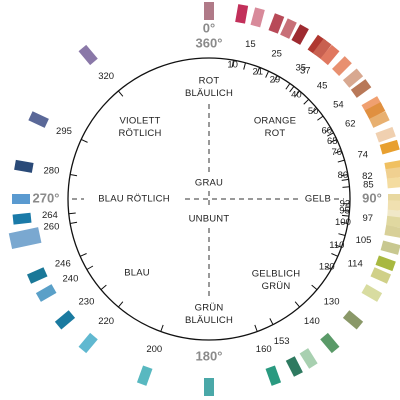 The image size is (400, 400). I want to click on hue-label: 70, so click(337, 152).